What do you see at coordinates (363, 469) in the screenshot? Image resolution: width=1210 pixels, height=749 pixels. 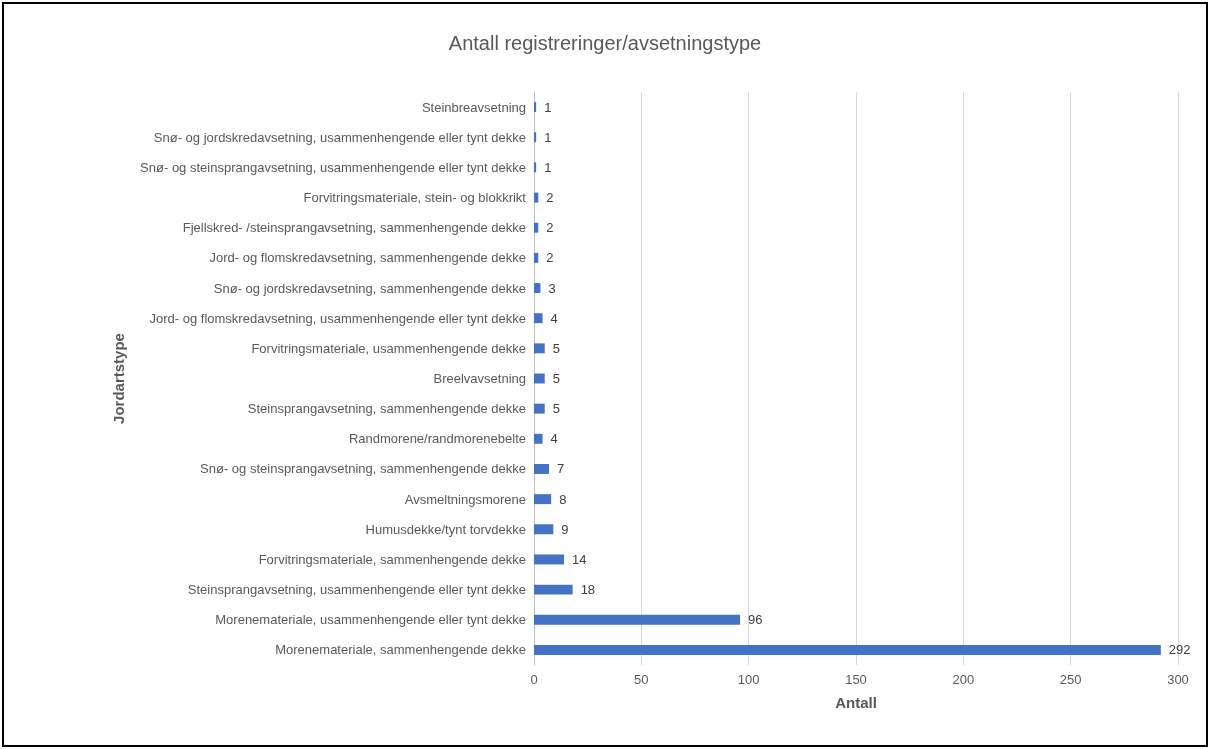 I see `y-tick-label: Snø- og steinsprangavsetning, sammenhengende dekke` at bounding box center [363, 469].